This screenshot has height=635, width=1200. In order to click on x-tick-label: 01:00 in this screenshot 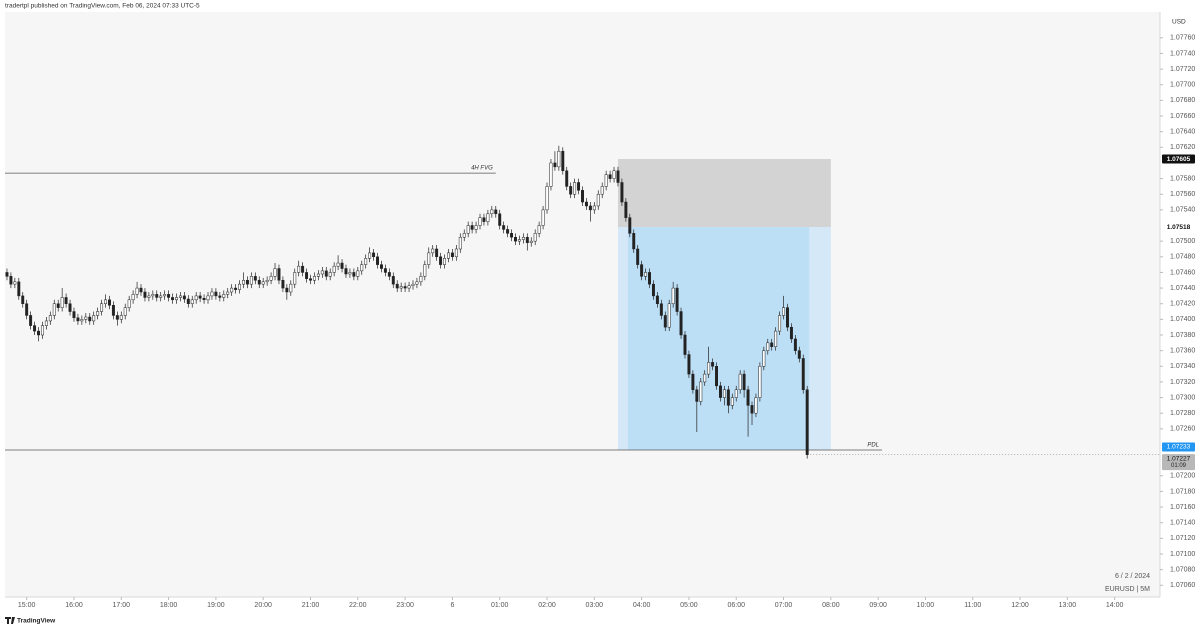, I will do `click(500, 605)`.